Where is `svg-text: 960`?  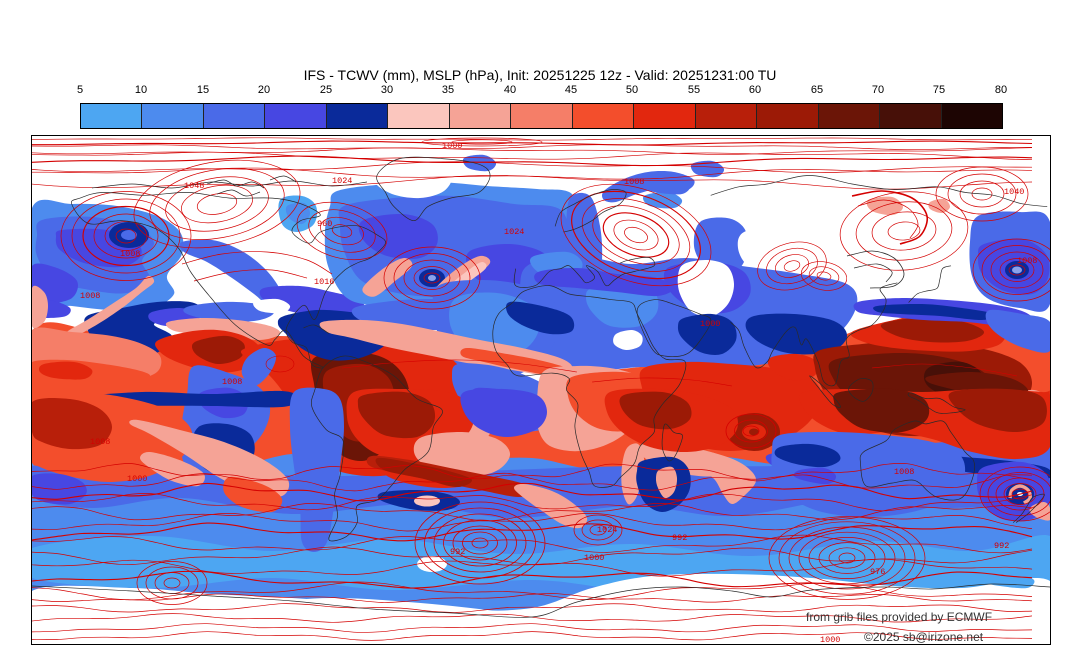 svg-text: 960 is located at coordinates (324, 224).